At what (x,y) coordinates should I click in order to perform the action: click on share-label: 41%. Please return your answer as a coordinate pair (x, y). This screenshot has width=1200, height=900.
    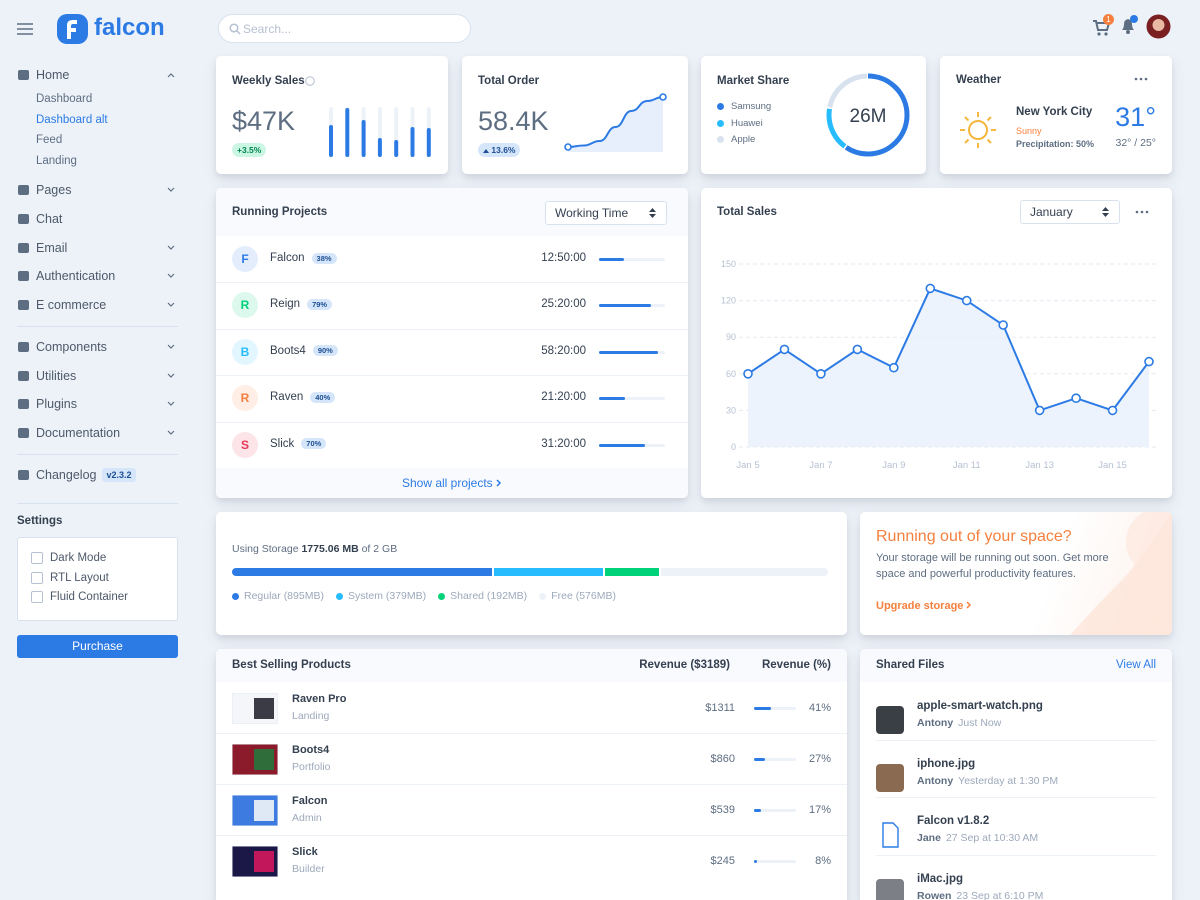
    Looking at the image, I should click on (819, 708).